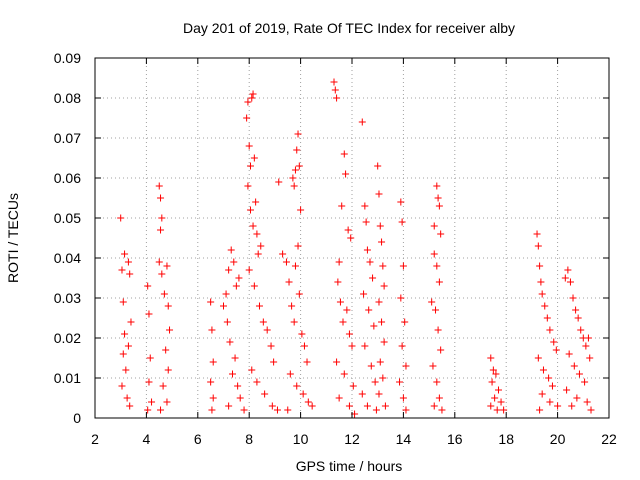 The image size is (640, 480). What do you see at coordinates (349, 466) in the screenshot?
I see `x-axis-label: GPS time / hours` at bounding box center [349, 466].